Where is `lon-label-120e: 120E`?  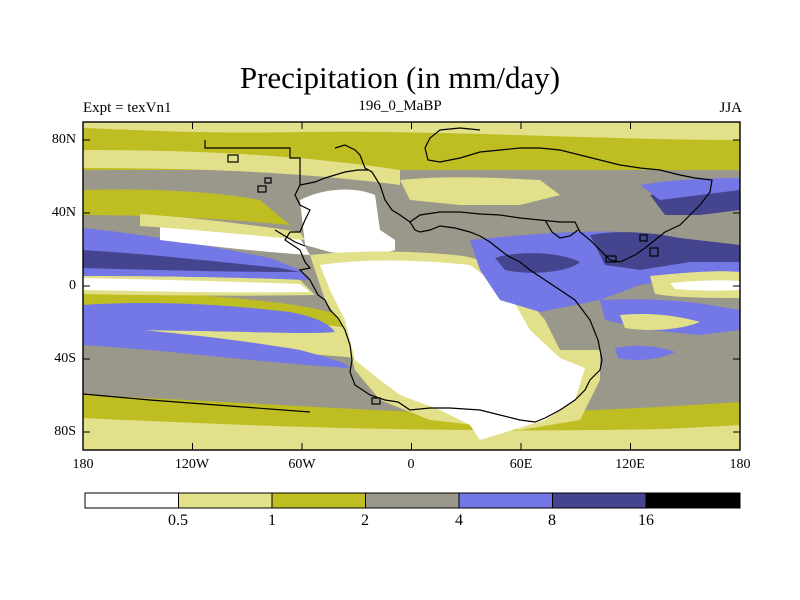 lon-label-120e: 120E is located at coordinates (630, 464).